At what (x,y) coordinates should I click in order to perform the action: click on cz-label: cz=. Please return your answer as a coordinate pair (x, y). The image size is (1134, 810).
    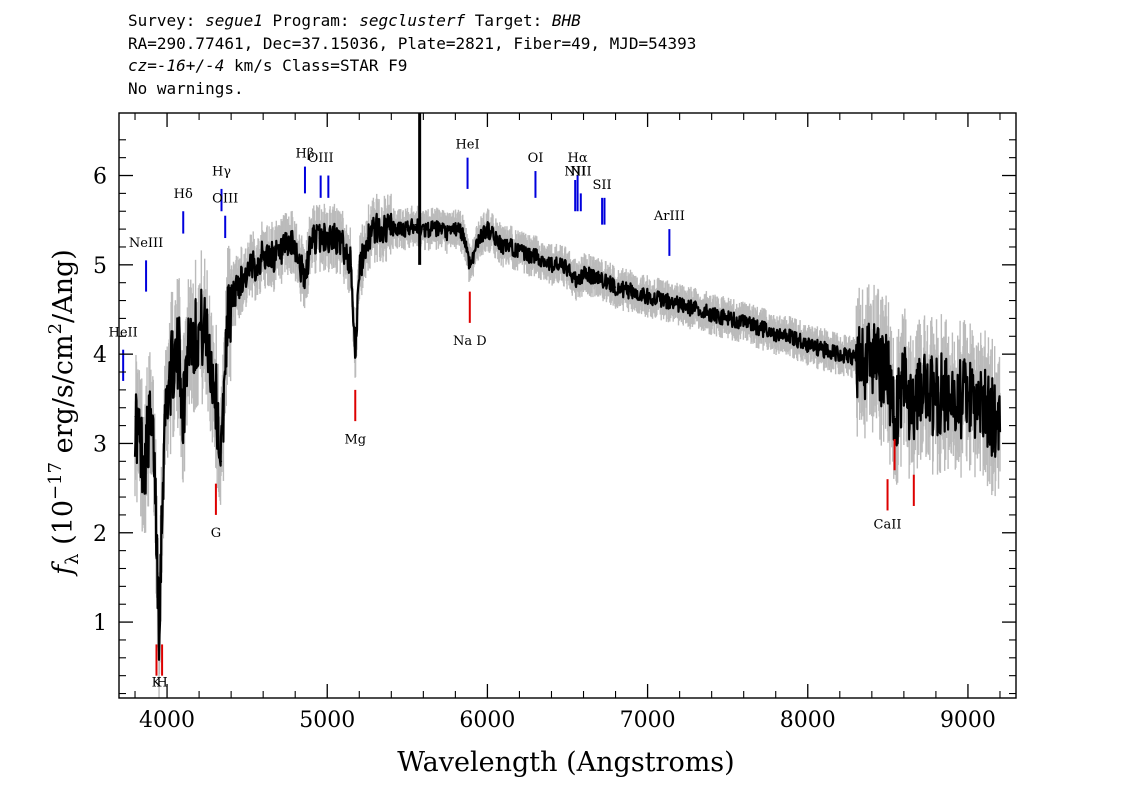
    Looking at the image, I should click on (142, 65).